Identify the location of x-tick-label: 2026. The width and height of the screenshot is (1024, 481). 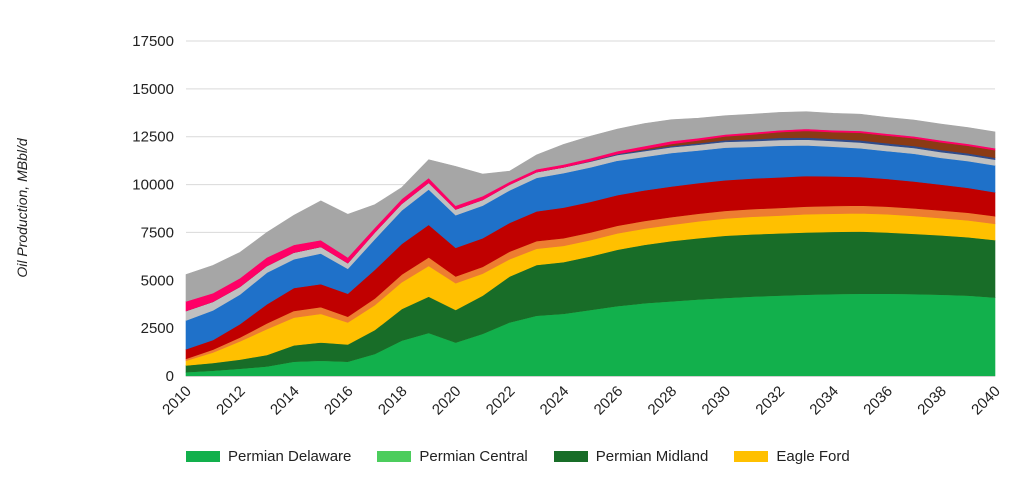
(609, 401).